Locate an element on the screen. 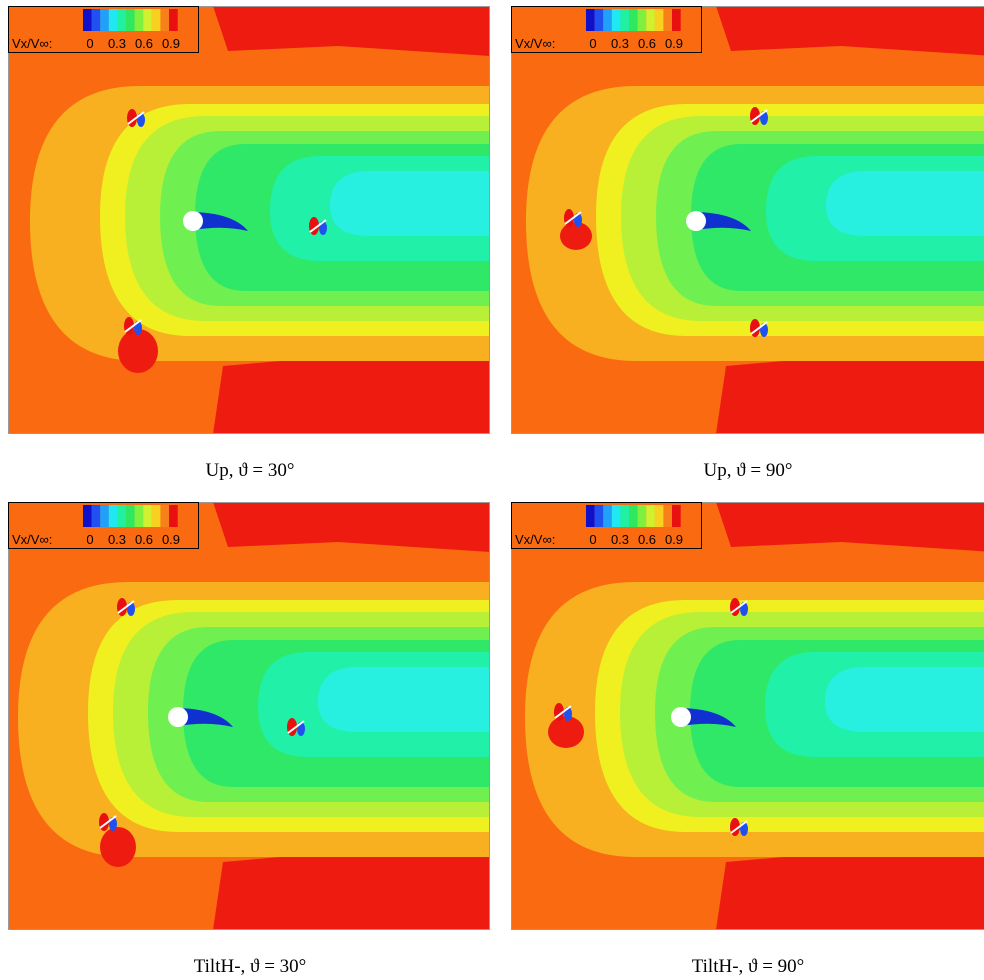 This screenshot has width=984, height=980. caption: Up, ϑ = 90° is located at coordinates (748, 470).